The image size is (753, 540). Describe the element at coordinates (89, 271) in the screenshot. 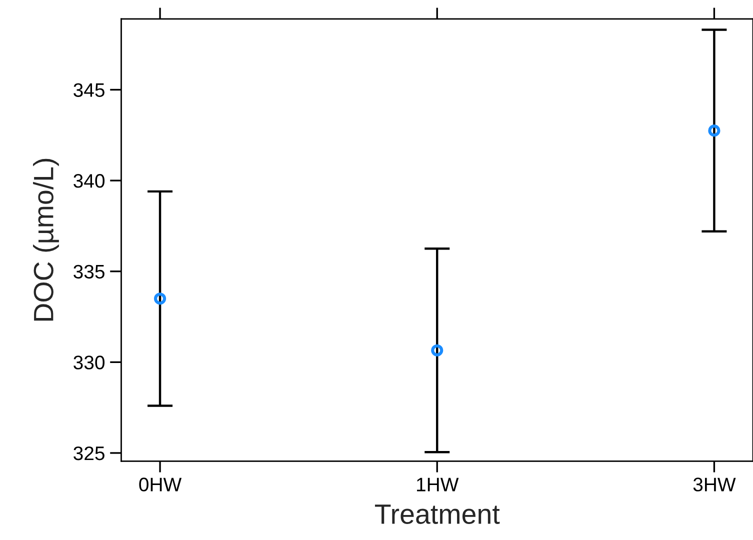

I see `y-tick-label: 335` at that location.